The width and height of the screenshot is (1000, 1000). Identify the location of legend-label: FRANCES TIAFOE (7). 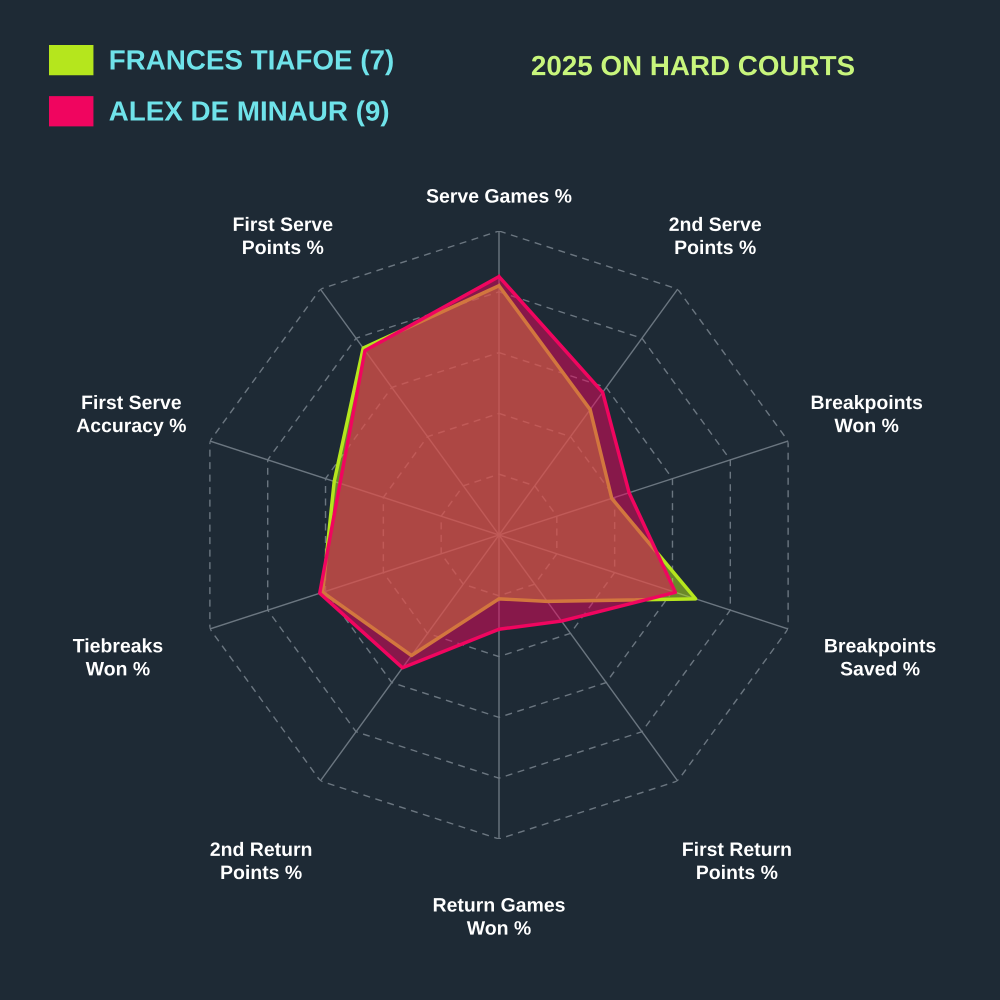
(251, 62).